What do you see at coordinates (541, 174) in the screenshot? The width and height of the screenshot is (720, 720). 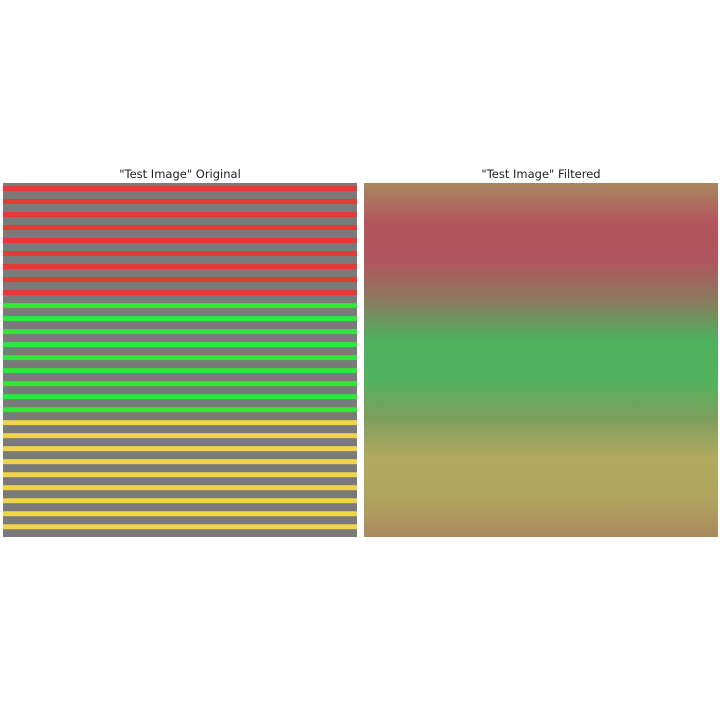 I see `filtered-title: "Test Image" Filtered` at bounding box center [541, 174].